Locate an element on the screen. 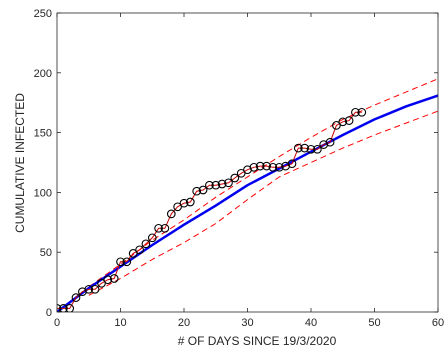 The width and height of the screenshot is (446, 351). x-tick-label: 30 is located at coordinates (247, 323).